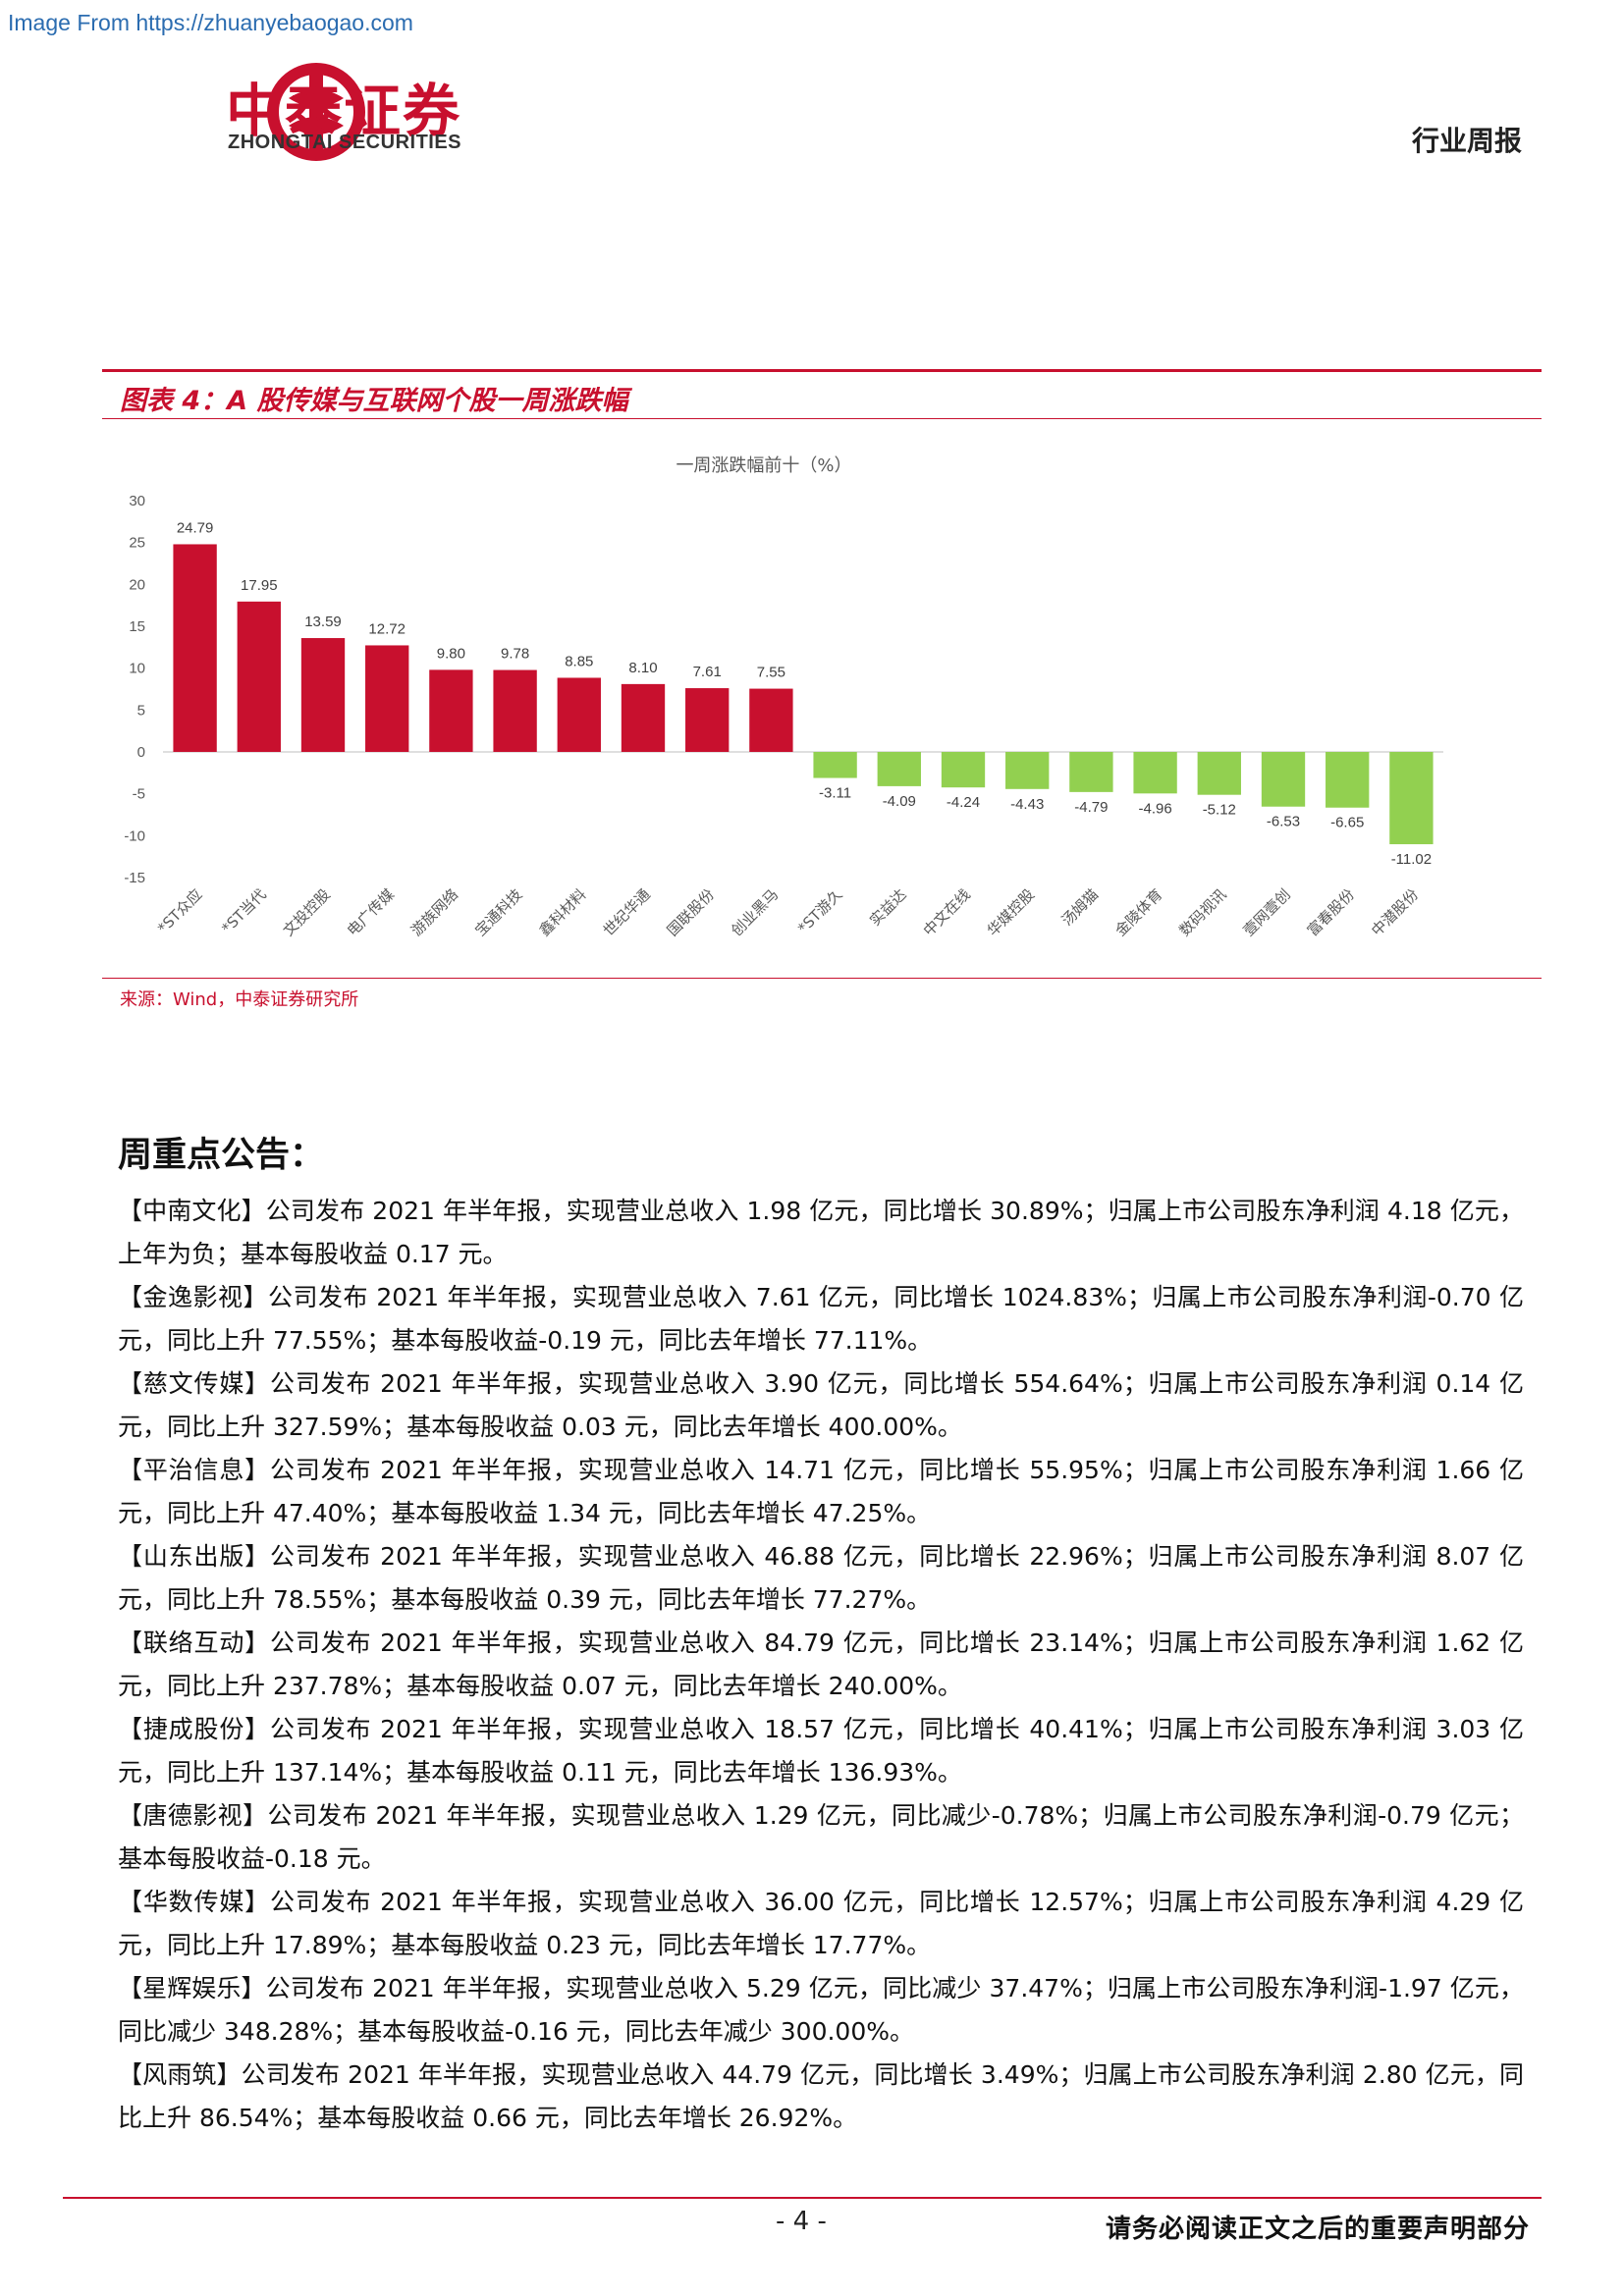  I want to click on figure-bottom-rule, so click(822, 979).